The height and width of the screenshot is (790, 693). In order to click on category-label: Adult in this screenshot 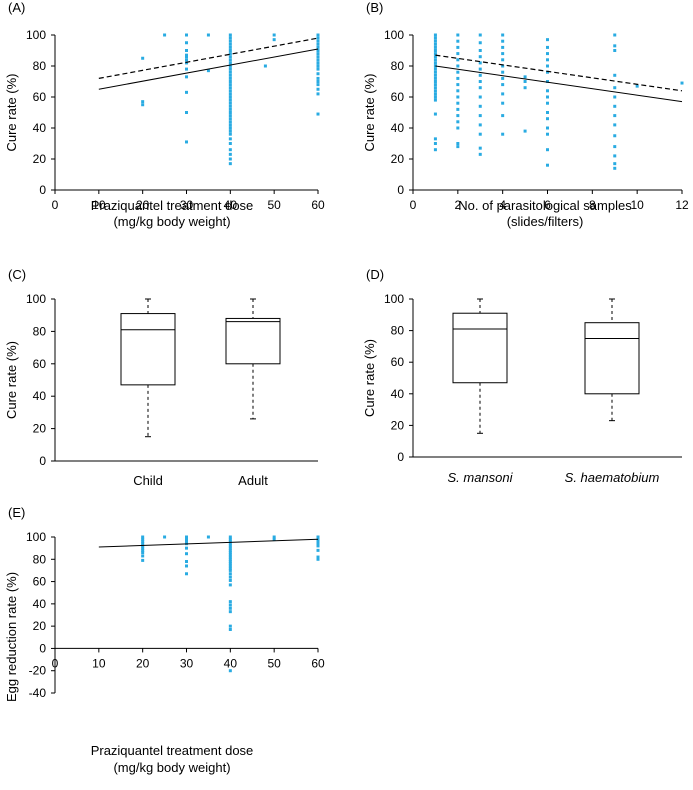, I will do `click(253, 480)`.